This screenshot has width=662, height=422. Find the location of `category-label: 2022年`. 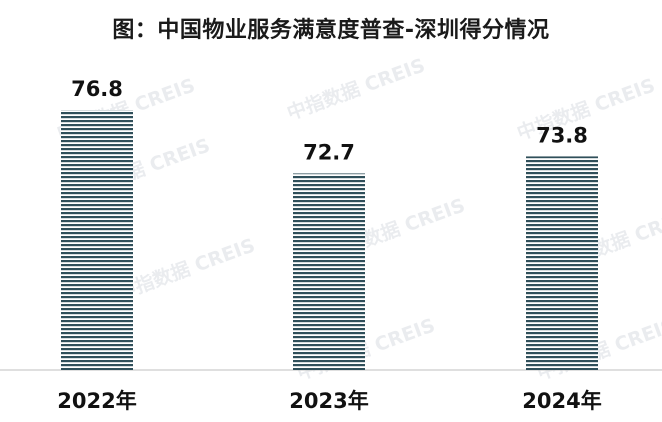

category-label: 2022年 is located at coordinates (96, 401).